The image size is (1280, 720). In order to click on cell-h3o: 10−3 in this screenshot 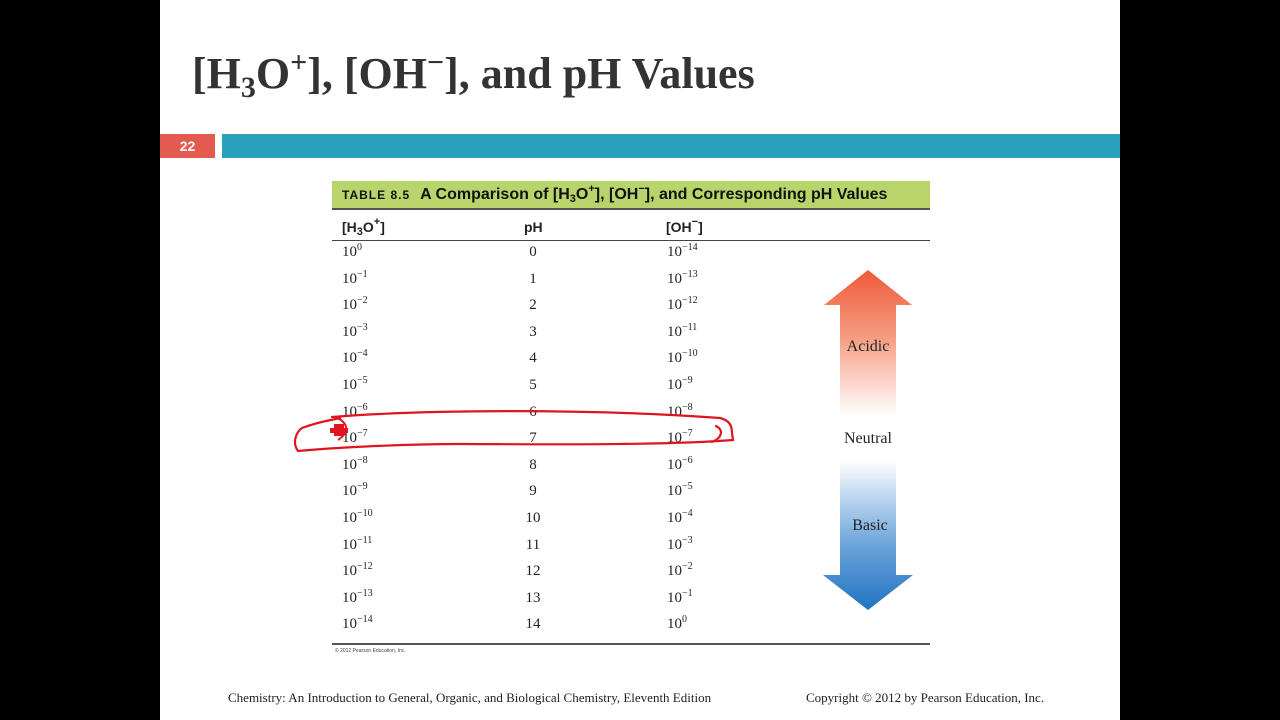, I will do `click(355, 330)`.